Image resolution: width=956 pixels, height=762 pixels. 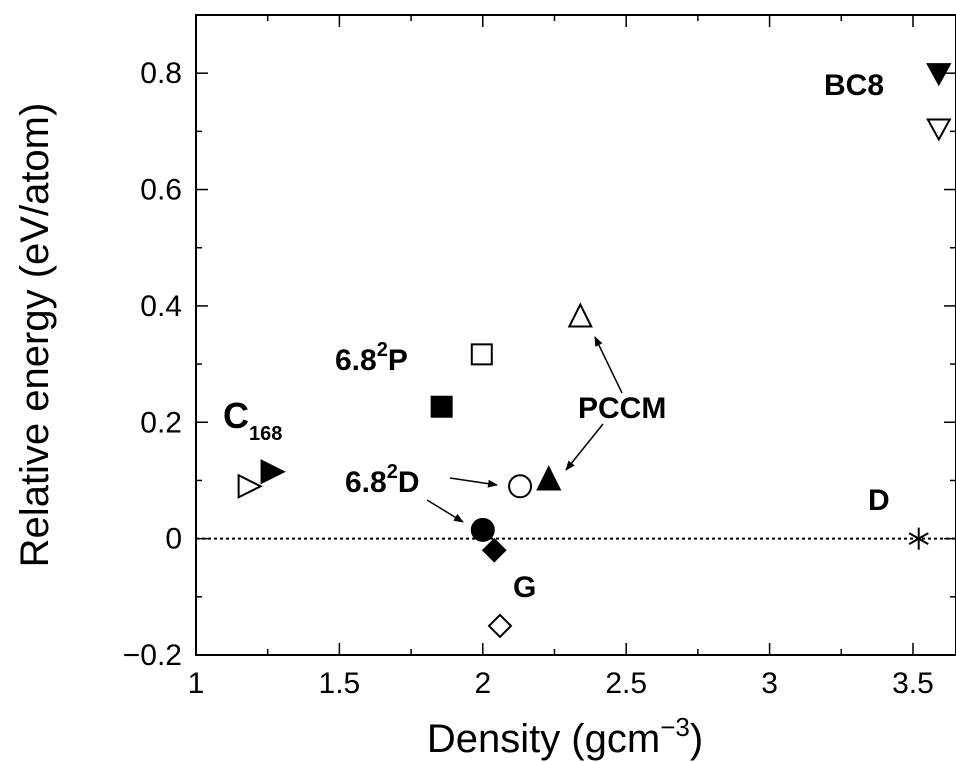 I want to click on arrow-6-8-2-d-to-open-circle, so click(x=473, y=482).